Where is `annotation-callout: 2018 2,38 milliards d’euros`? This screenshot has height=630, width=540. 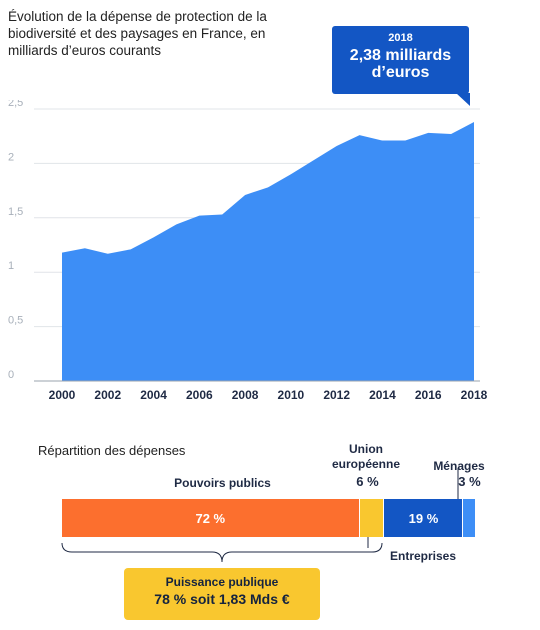 annotation-callout: 2018 2,38 milliards d’euros is located at coordinates (401, 66).